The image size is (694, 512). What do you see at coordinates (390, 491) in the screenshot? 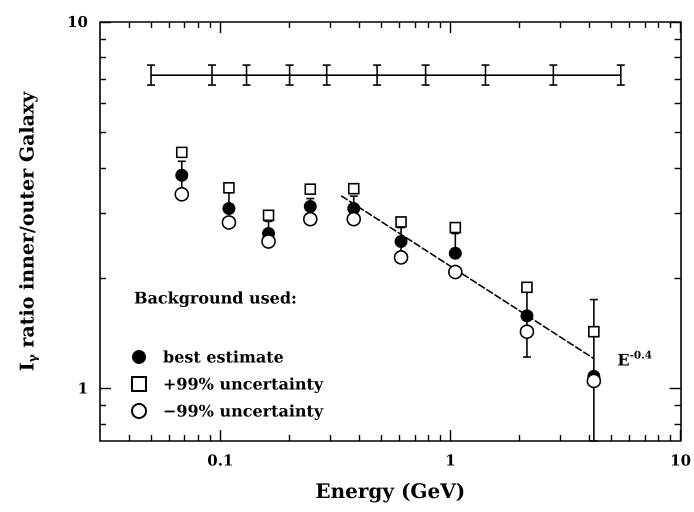
I see `x-axis-title: Energy (GeV)` at bounding box center [390, 491].